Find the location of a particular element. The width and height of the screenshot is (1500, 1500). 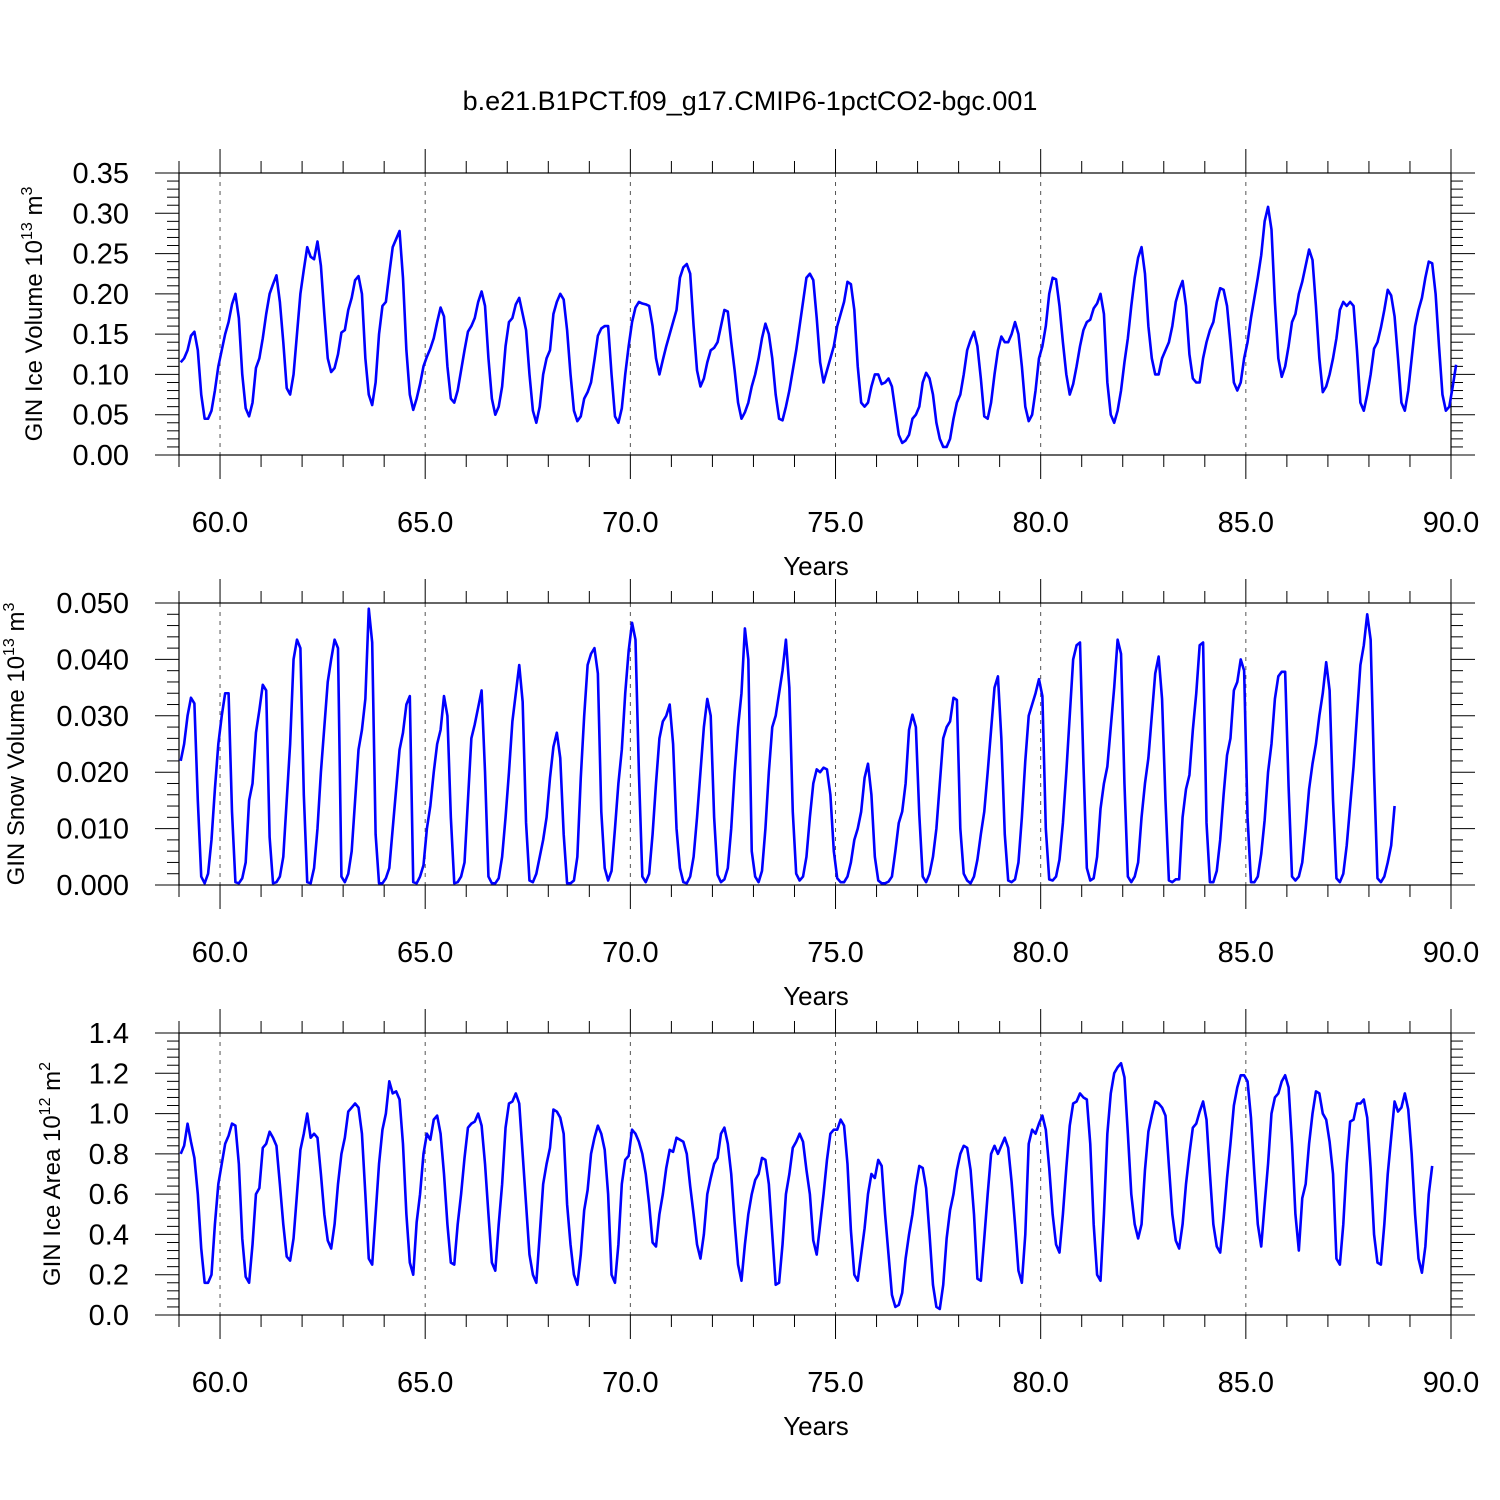

y-tick-label: 0.05 is located at coordinates (101, 416).